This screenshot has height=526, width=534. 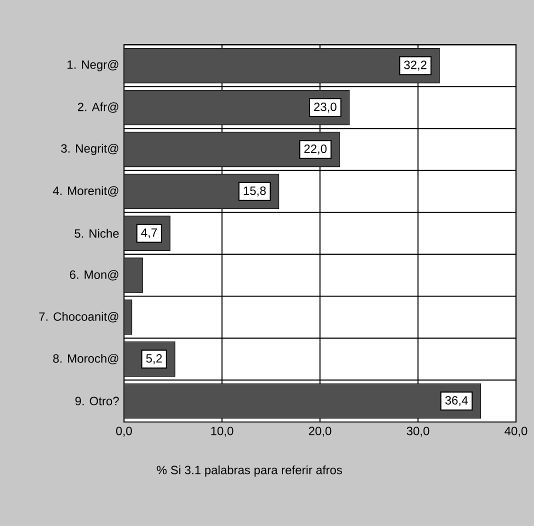 What do you see at coordinates (97, 401) in the screenshot?
I see `y-tick-label: 9. Otro?` at bounding box center [97, 401].